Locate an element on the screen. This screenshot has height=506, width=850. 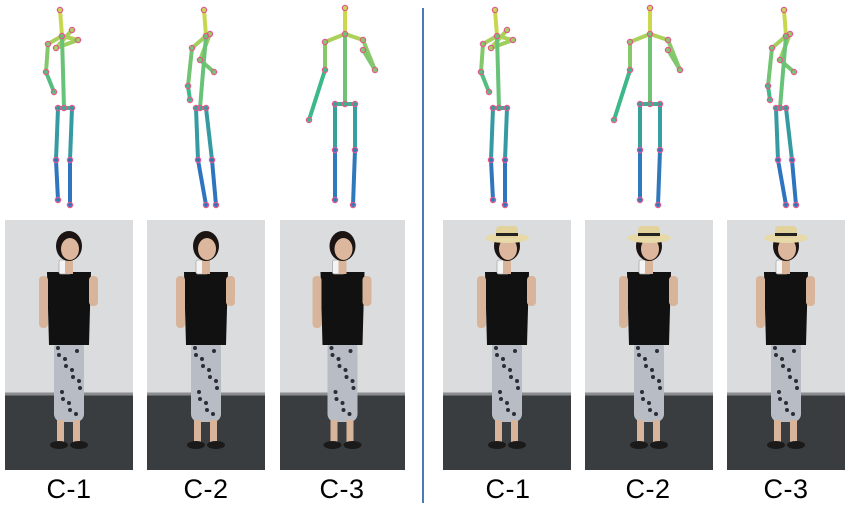
trousers is located at coordinates (507, 381).